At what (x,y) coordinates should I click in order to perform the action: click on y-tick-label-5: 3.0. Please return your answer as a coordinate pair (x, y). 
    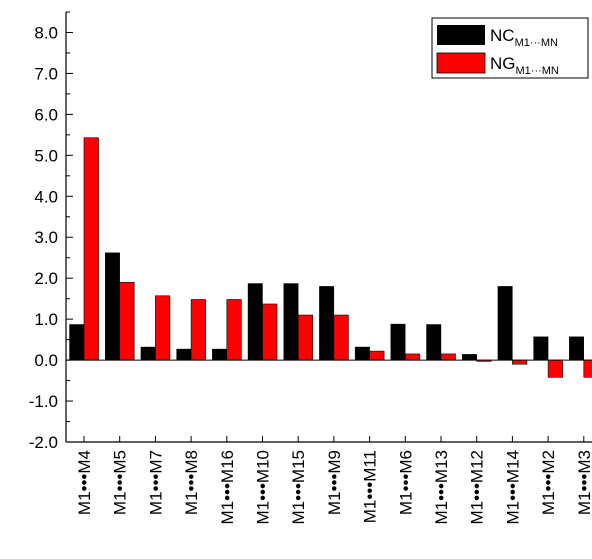
    Looking at the image, I should click on (46, 237).